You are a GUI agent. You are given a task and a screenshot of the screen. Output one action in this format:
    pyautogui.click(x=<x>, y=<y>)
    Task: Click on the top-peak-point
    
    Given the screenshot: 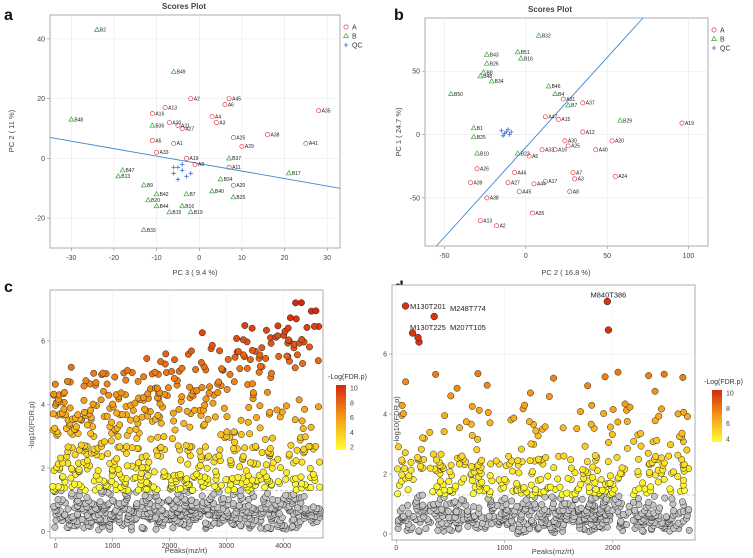 What is the action you would take?
    pyautogui.click(x=412, y=333)
    